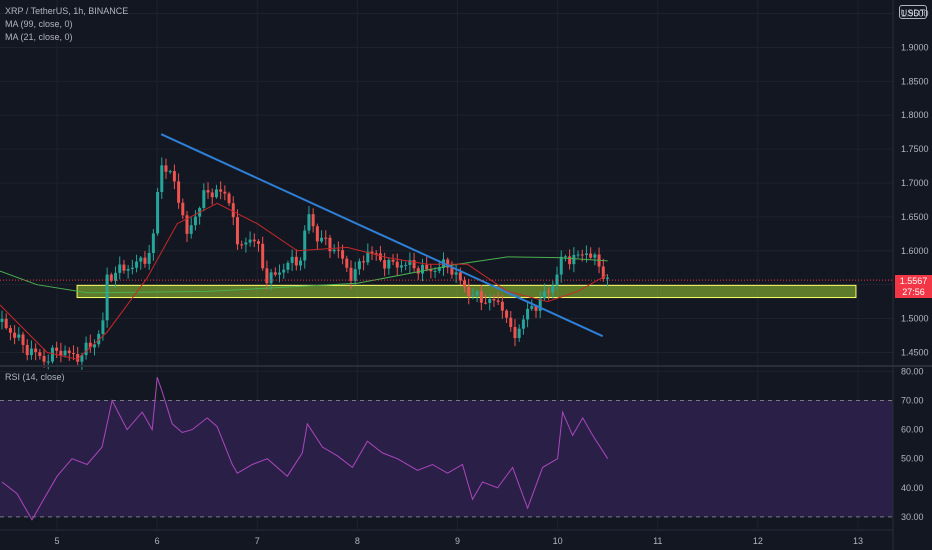  Describe the element at coordinates (915, 47) in the screenshot. I see `price-tick-label: 1.9000` at that location.